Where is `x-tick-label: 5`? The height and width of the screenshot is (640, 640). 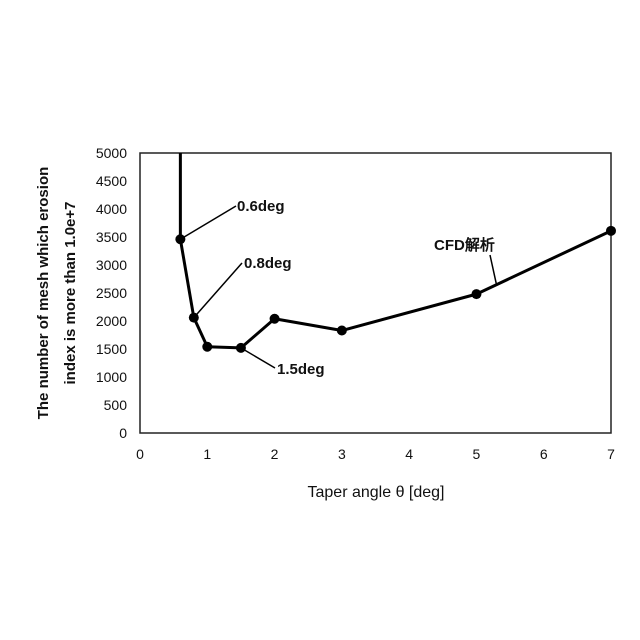 x-tick-label: 5 is located at coordinates (477, 454).